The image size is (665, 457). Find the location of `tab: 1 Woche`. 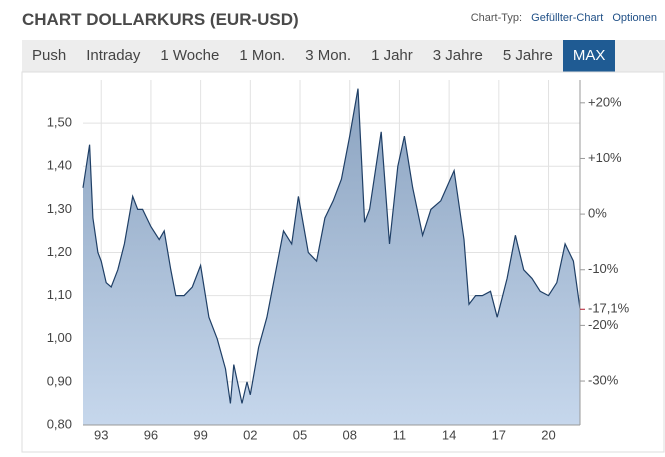

tab: 1 Woche is located at coordinates (190, 55).